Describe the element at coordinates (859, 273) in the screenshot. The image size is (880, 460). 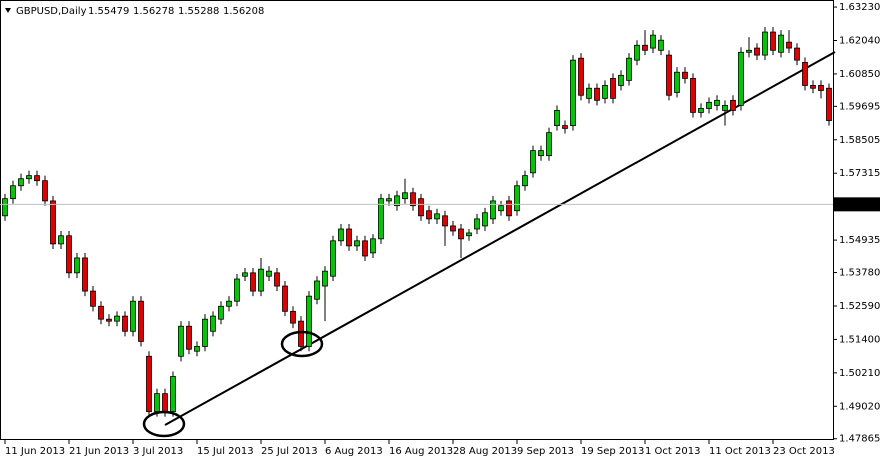
I see `y-tick-label: 1.53780` at that location.